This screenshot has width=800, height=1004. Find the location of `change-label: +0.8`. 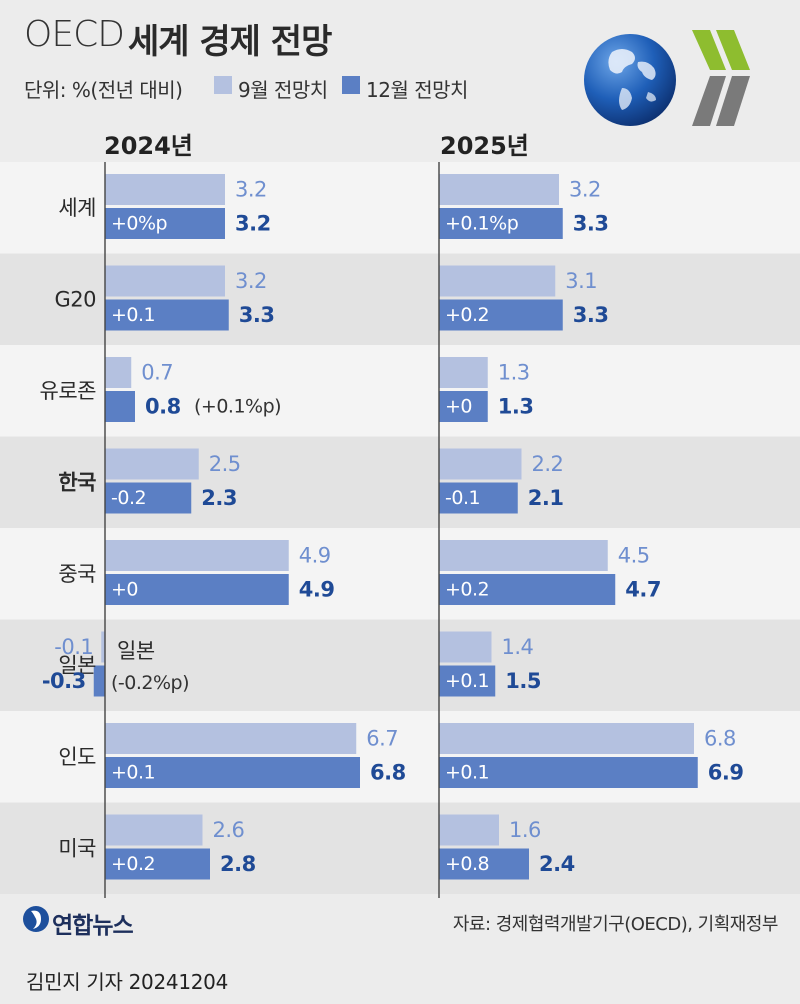

change-label: +0.8 is located at coordinates (467, 864).